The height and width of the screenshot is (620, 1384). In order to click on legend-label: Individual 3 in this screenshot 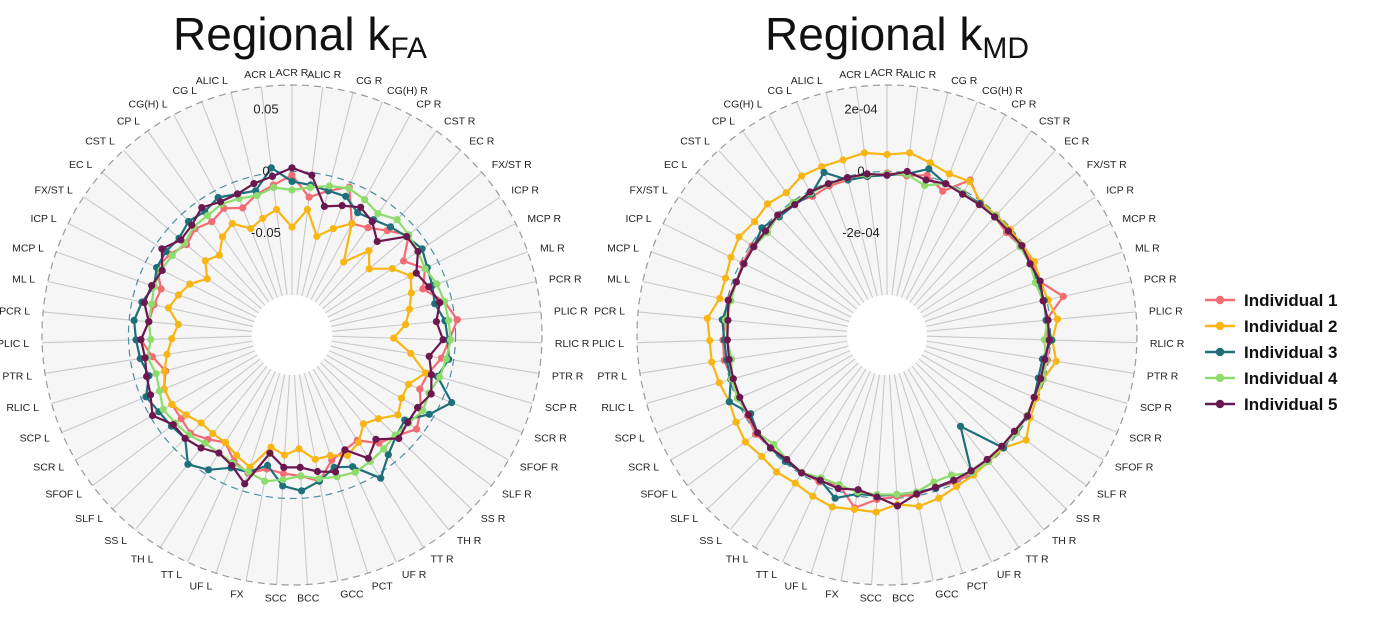, I will do `click(1291, 352)`.